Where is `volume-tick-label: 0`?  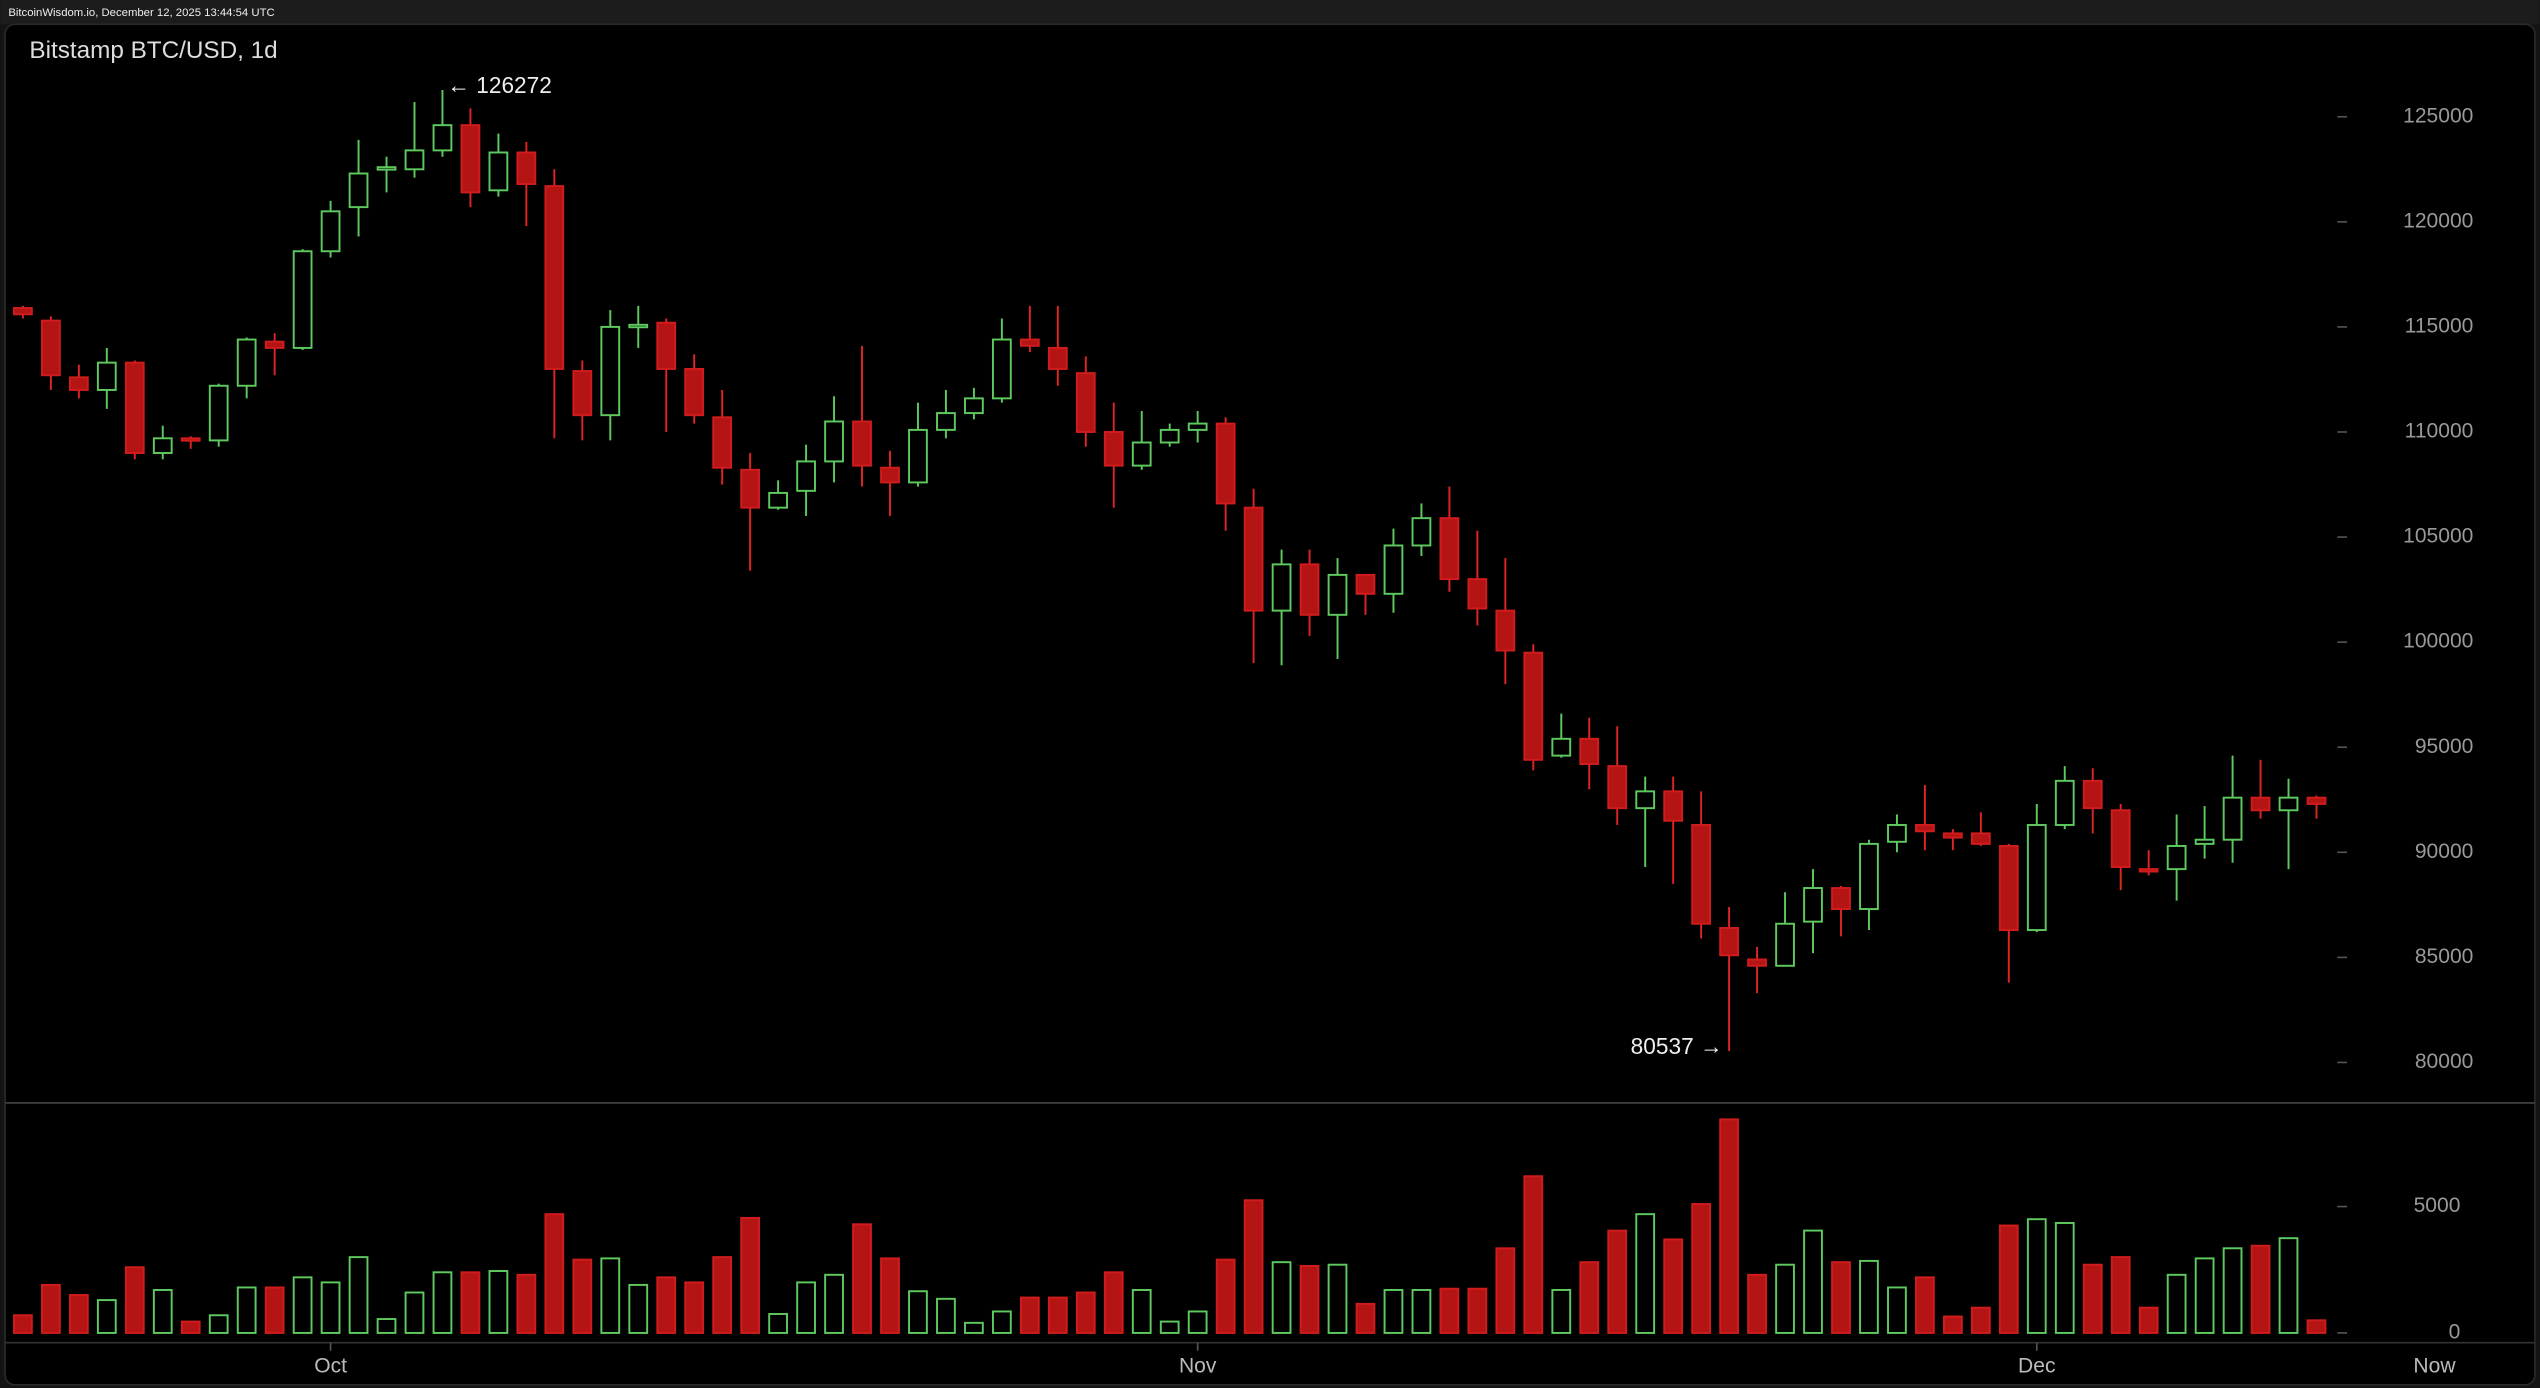
volume-tick-label: 0 is located at coordinates (2455, 1332).